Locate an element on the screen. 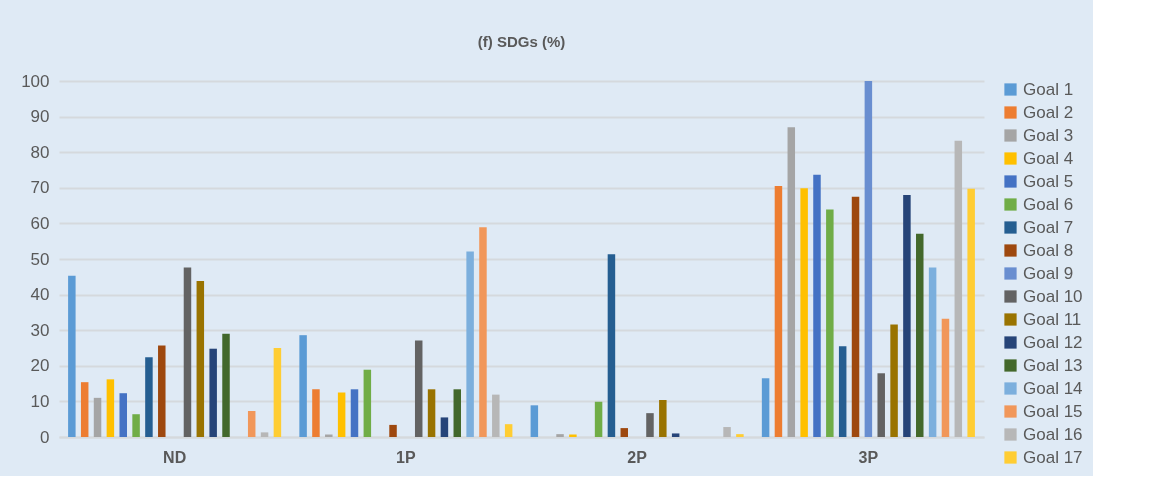 Image resolution: width=1168 pixels, height=504 pixels. legend-label: Goal 7 is located at coordinates (1048, 227).